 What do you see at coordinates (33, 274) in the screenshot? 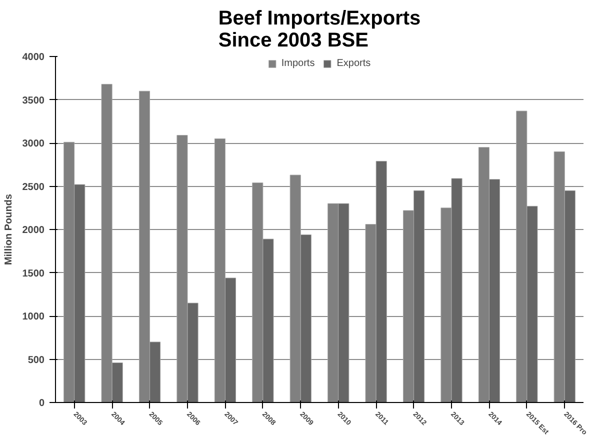
I see `y-tick-label: 1500` at bounding box center [33, 274].